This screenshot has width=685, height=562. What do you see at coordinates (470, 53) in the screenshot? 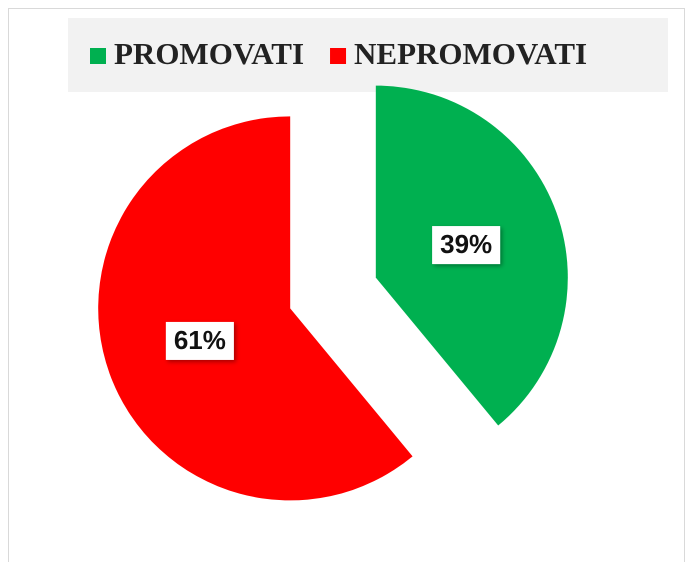
I see `legend-label: NEPROMOVATI` at bounding box center [470, 53].